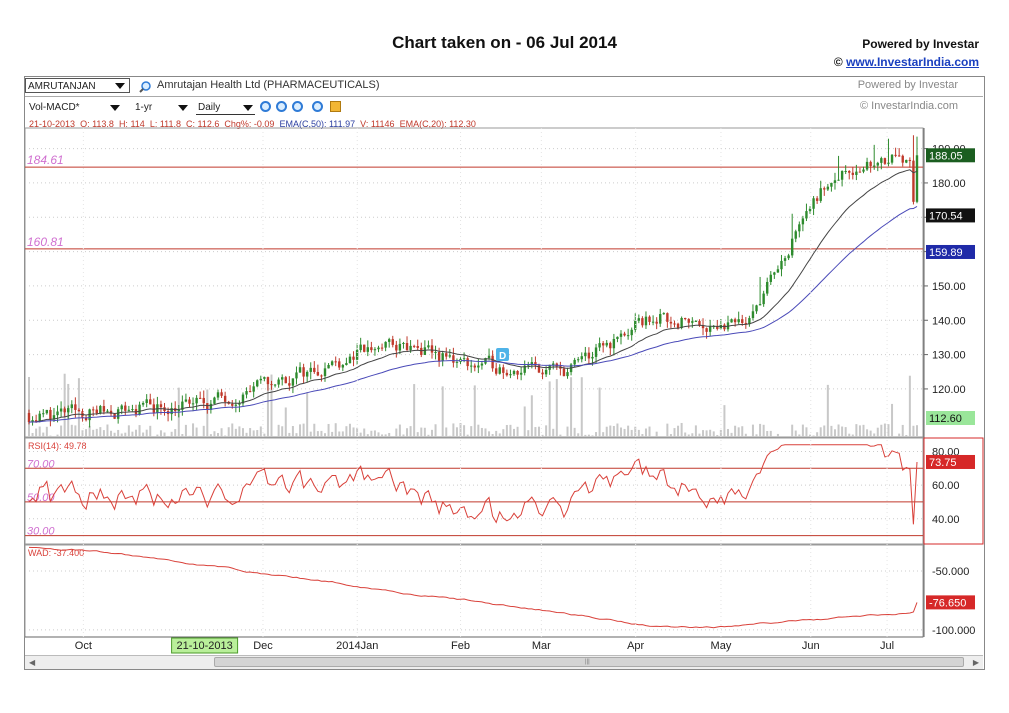  Describe the element at coordinates (45, 242) in the screenshot. I see `level-label: 160.81` at that location.